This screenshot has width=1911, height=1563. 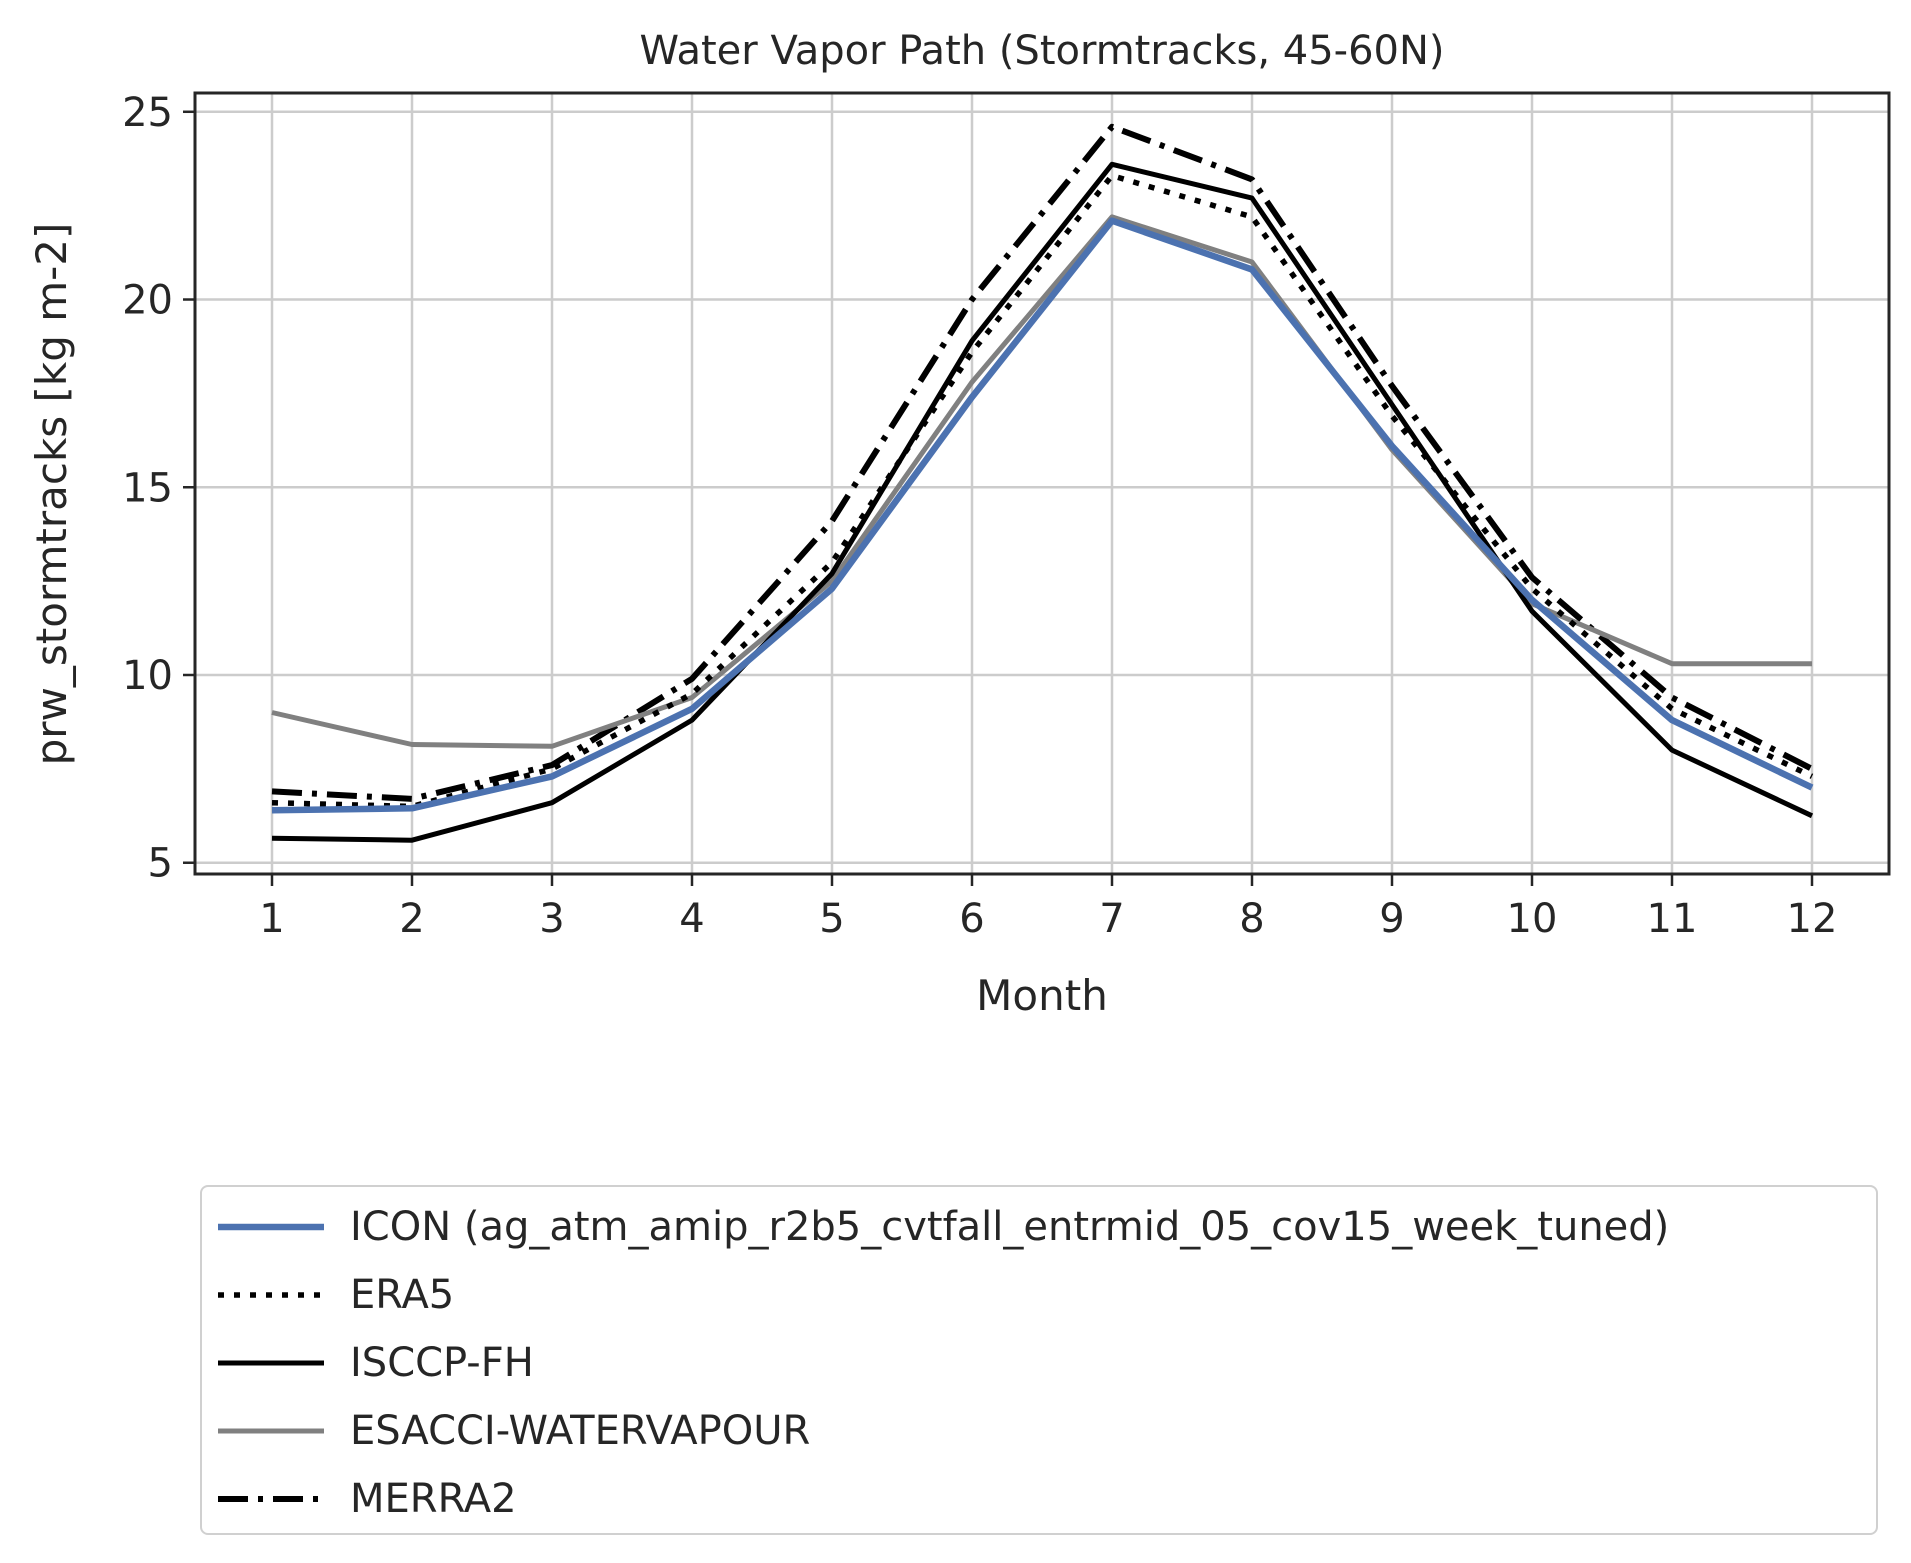 I want to click on legend-label: ISCCP-FH, so click(x=442, y=1363).